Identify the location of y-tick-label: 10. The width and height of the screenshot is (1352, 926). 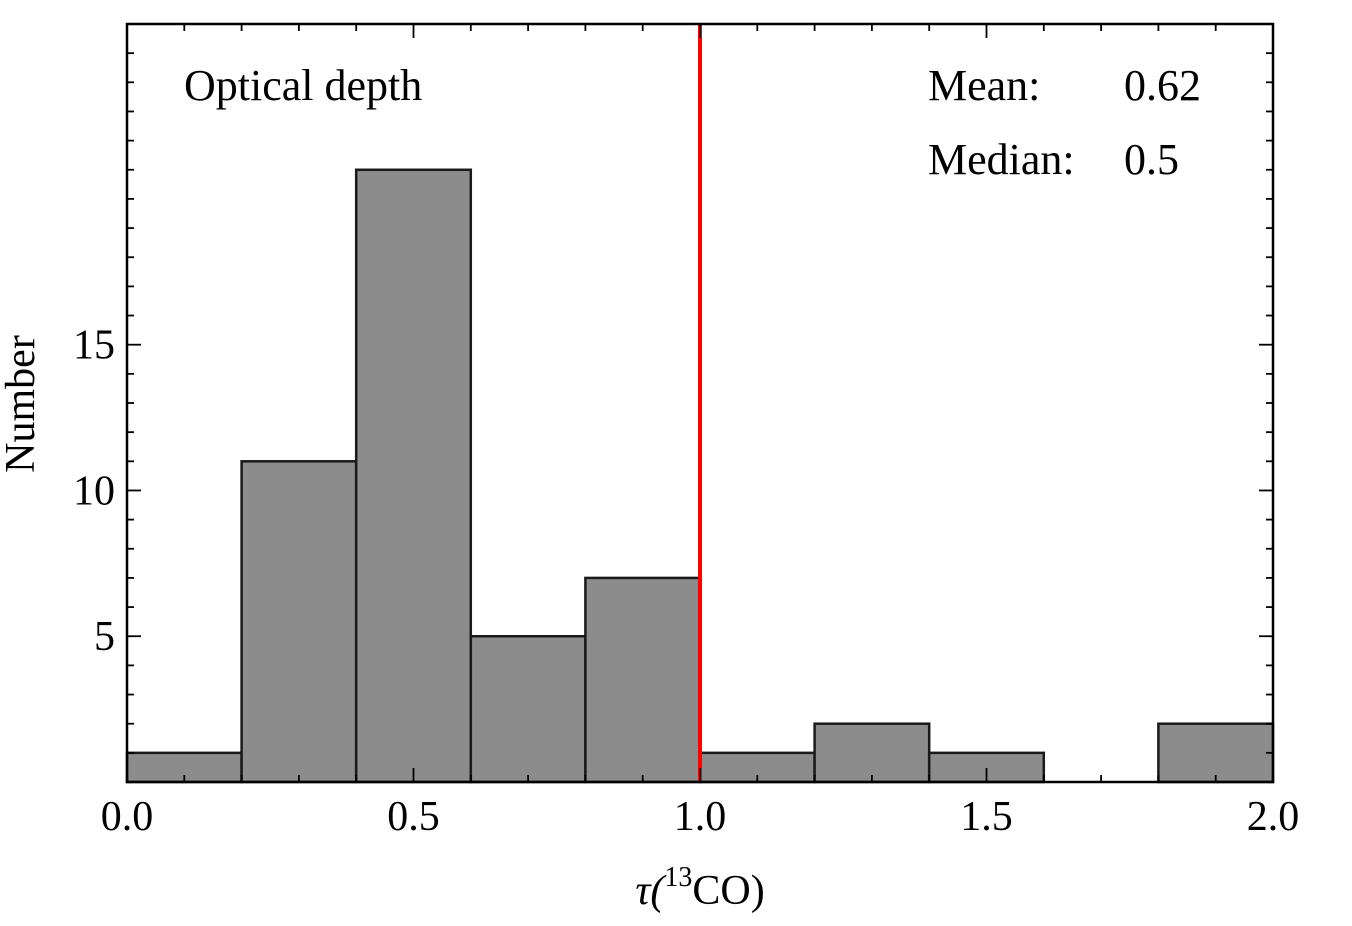
(94, 491).